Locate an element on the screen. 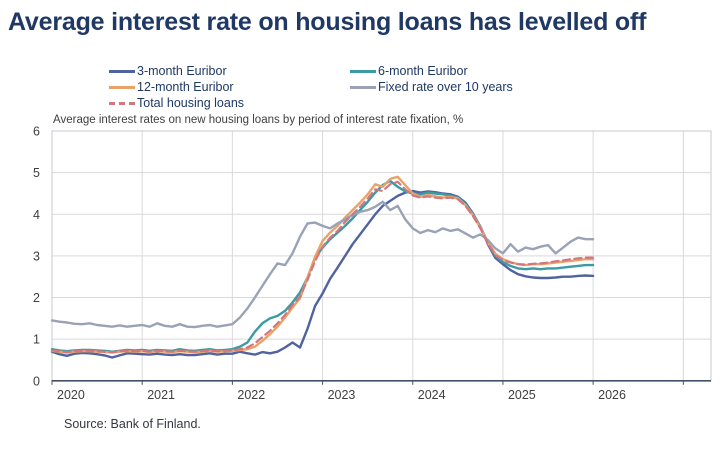 The width and height of the screenshot is (720, 471). svg-text: 2020 is located at coordinates (71, 395).